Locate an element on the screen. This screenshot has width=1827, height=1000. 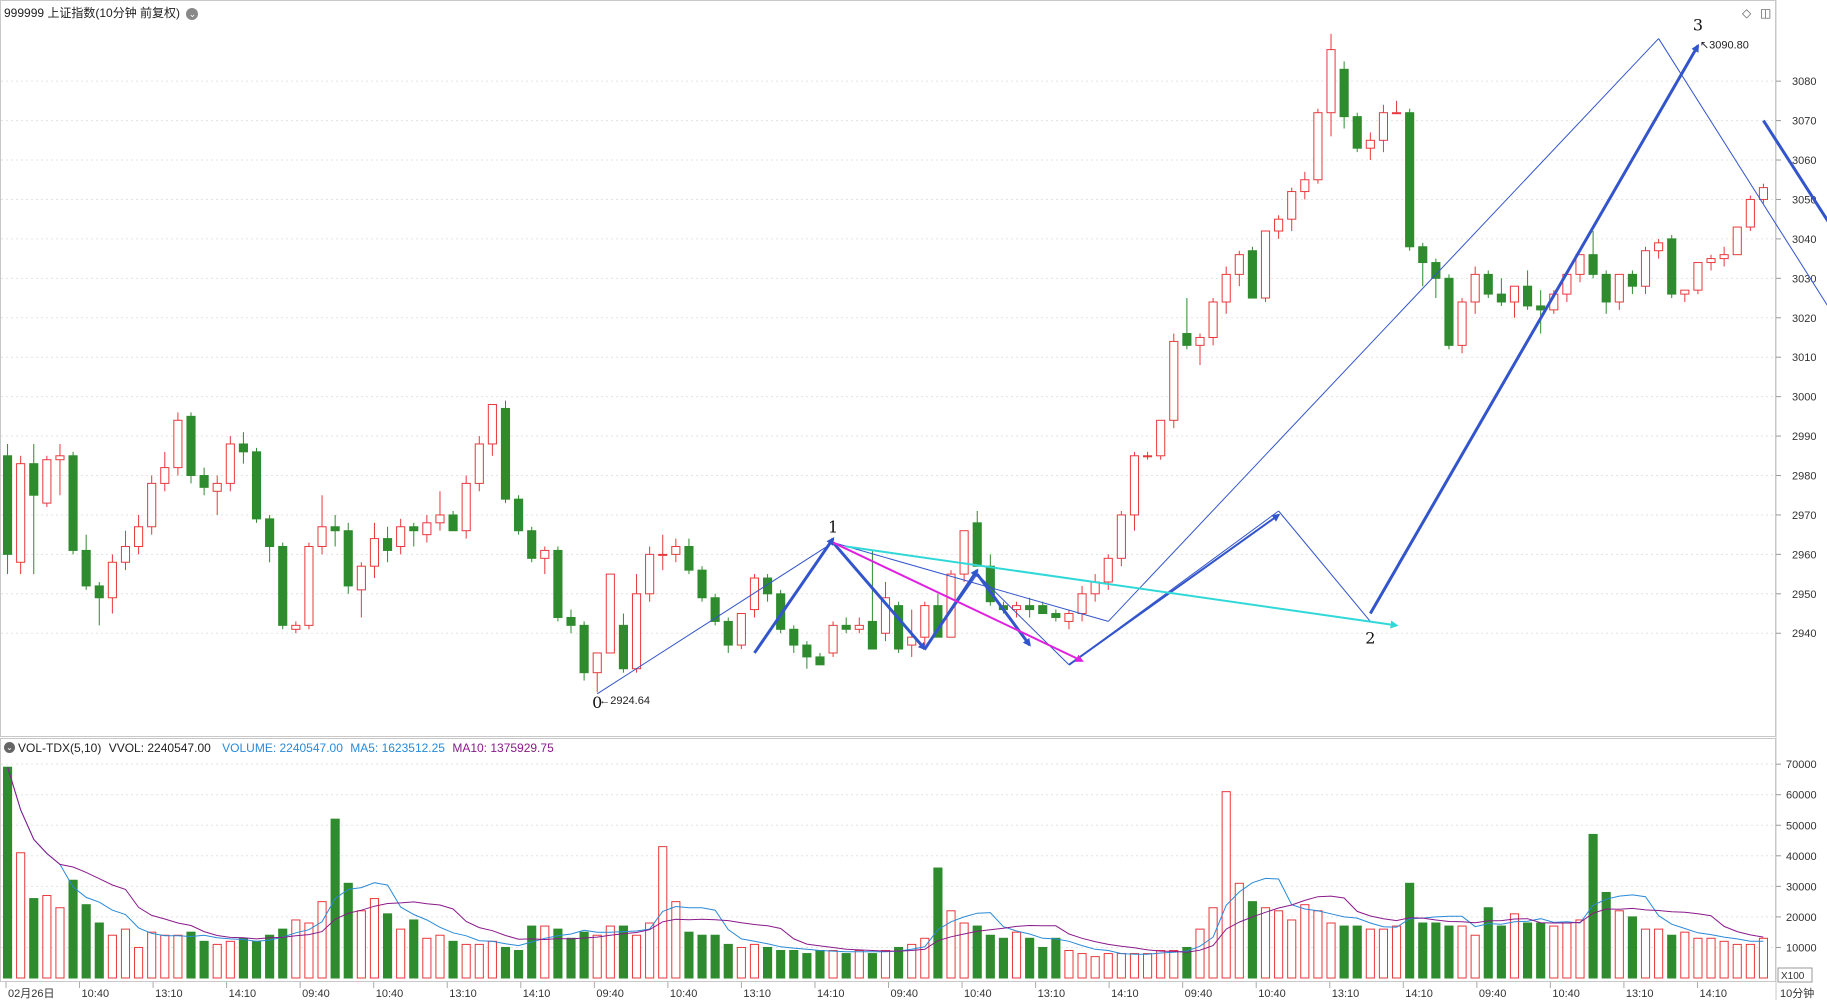
period-label: 10分钟 is located at coordinates (1797, 993).